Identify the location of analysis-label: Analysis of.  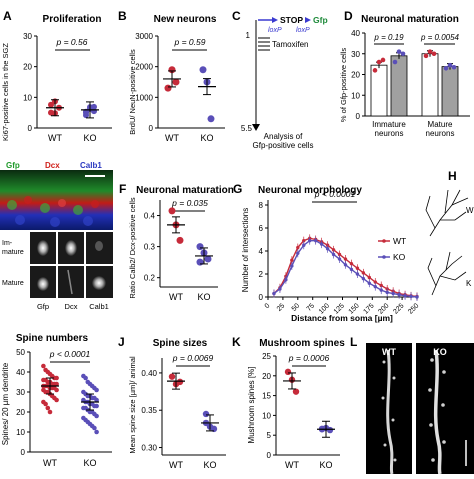
(283, 136).